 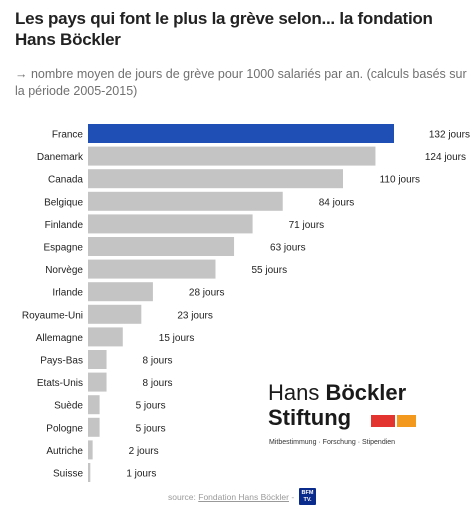 I want to click on bar-irlande, so click(x=120, y=292).